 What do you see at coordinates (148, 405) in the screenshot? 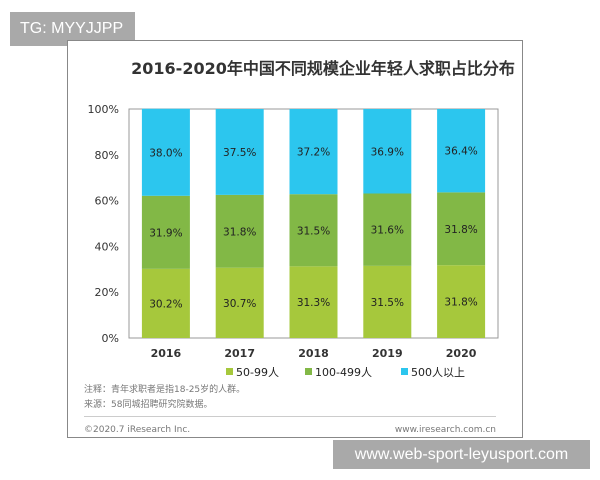
I see `source-text: 来源：58同城招聘研究院数据。` at bounding box center [148, 405].